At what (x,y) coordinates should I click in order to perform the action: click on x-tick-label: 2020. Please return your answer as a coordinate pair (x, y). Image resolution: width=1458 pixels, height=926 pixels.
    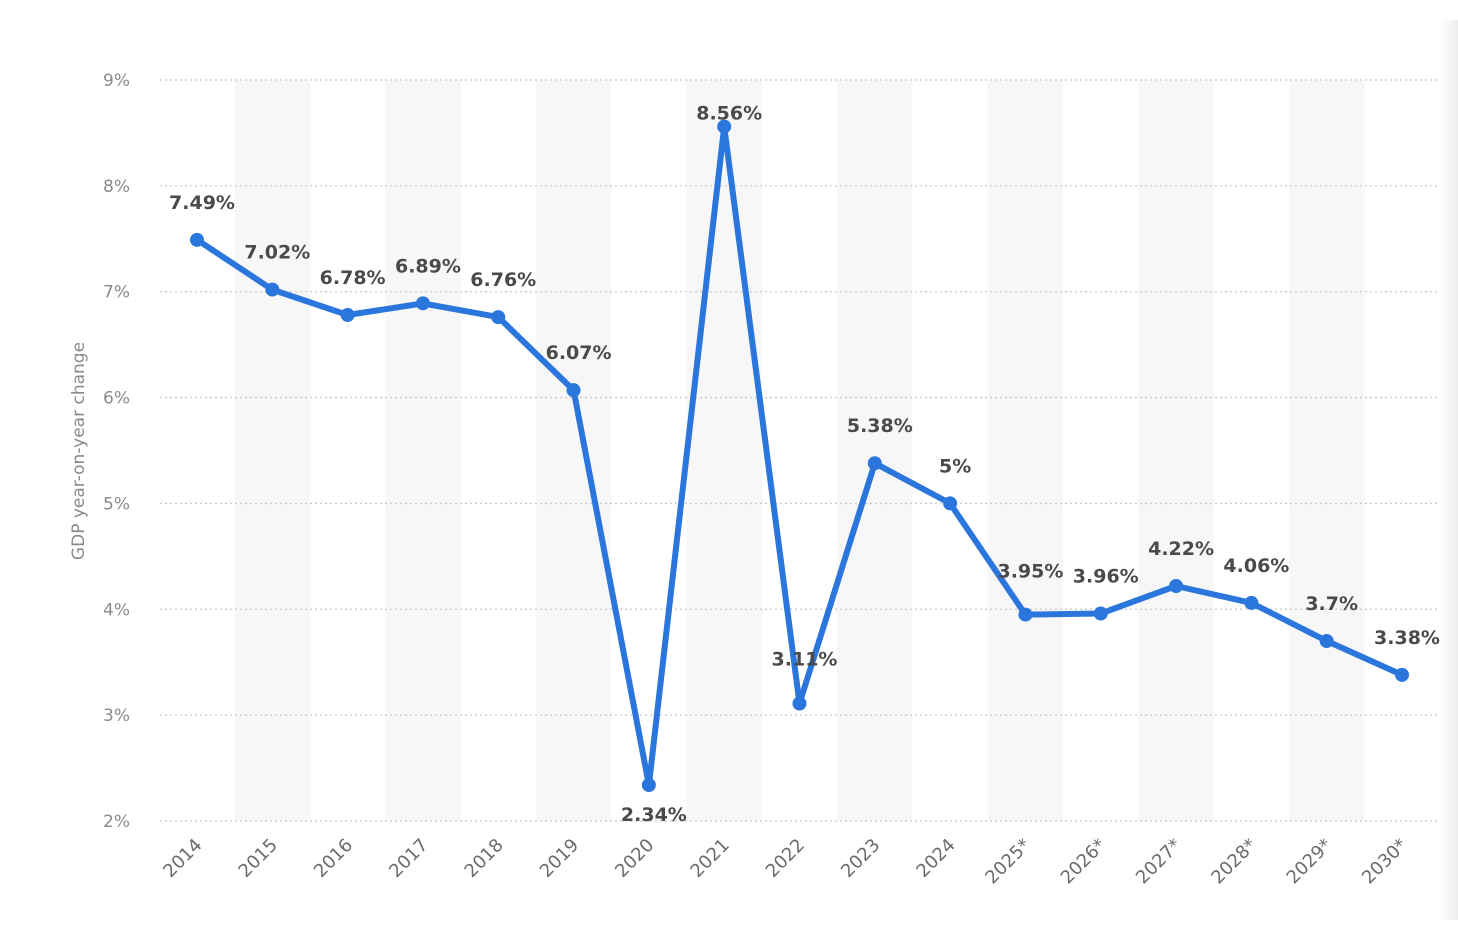
    Looking at the image, I should click on (634, 858).